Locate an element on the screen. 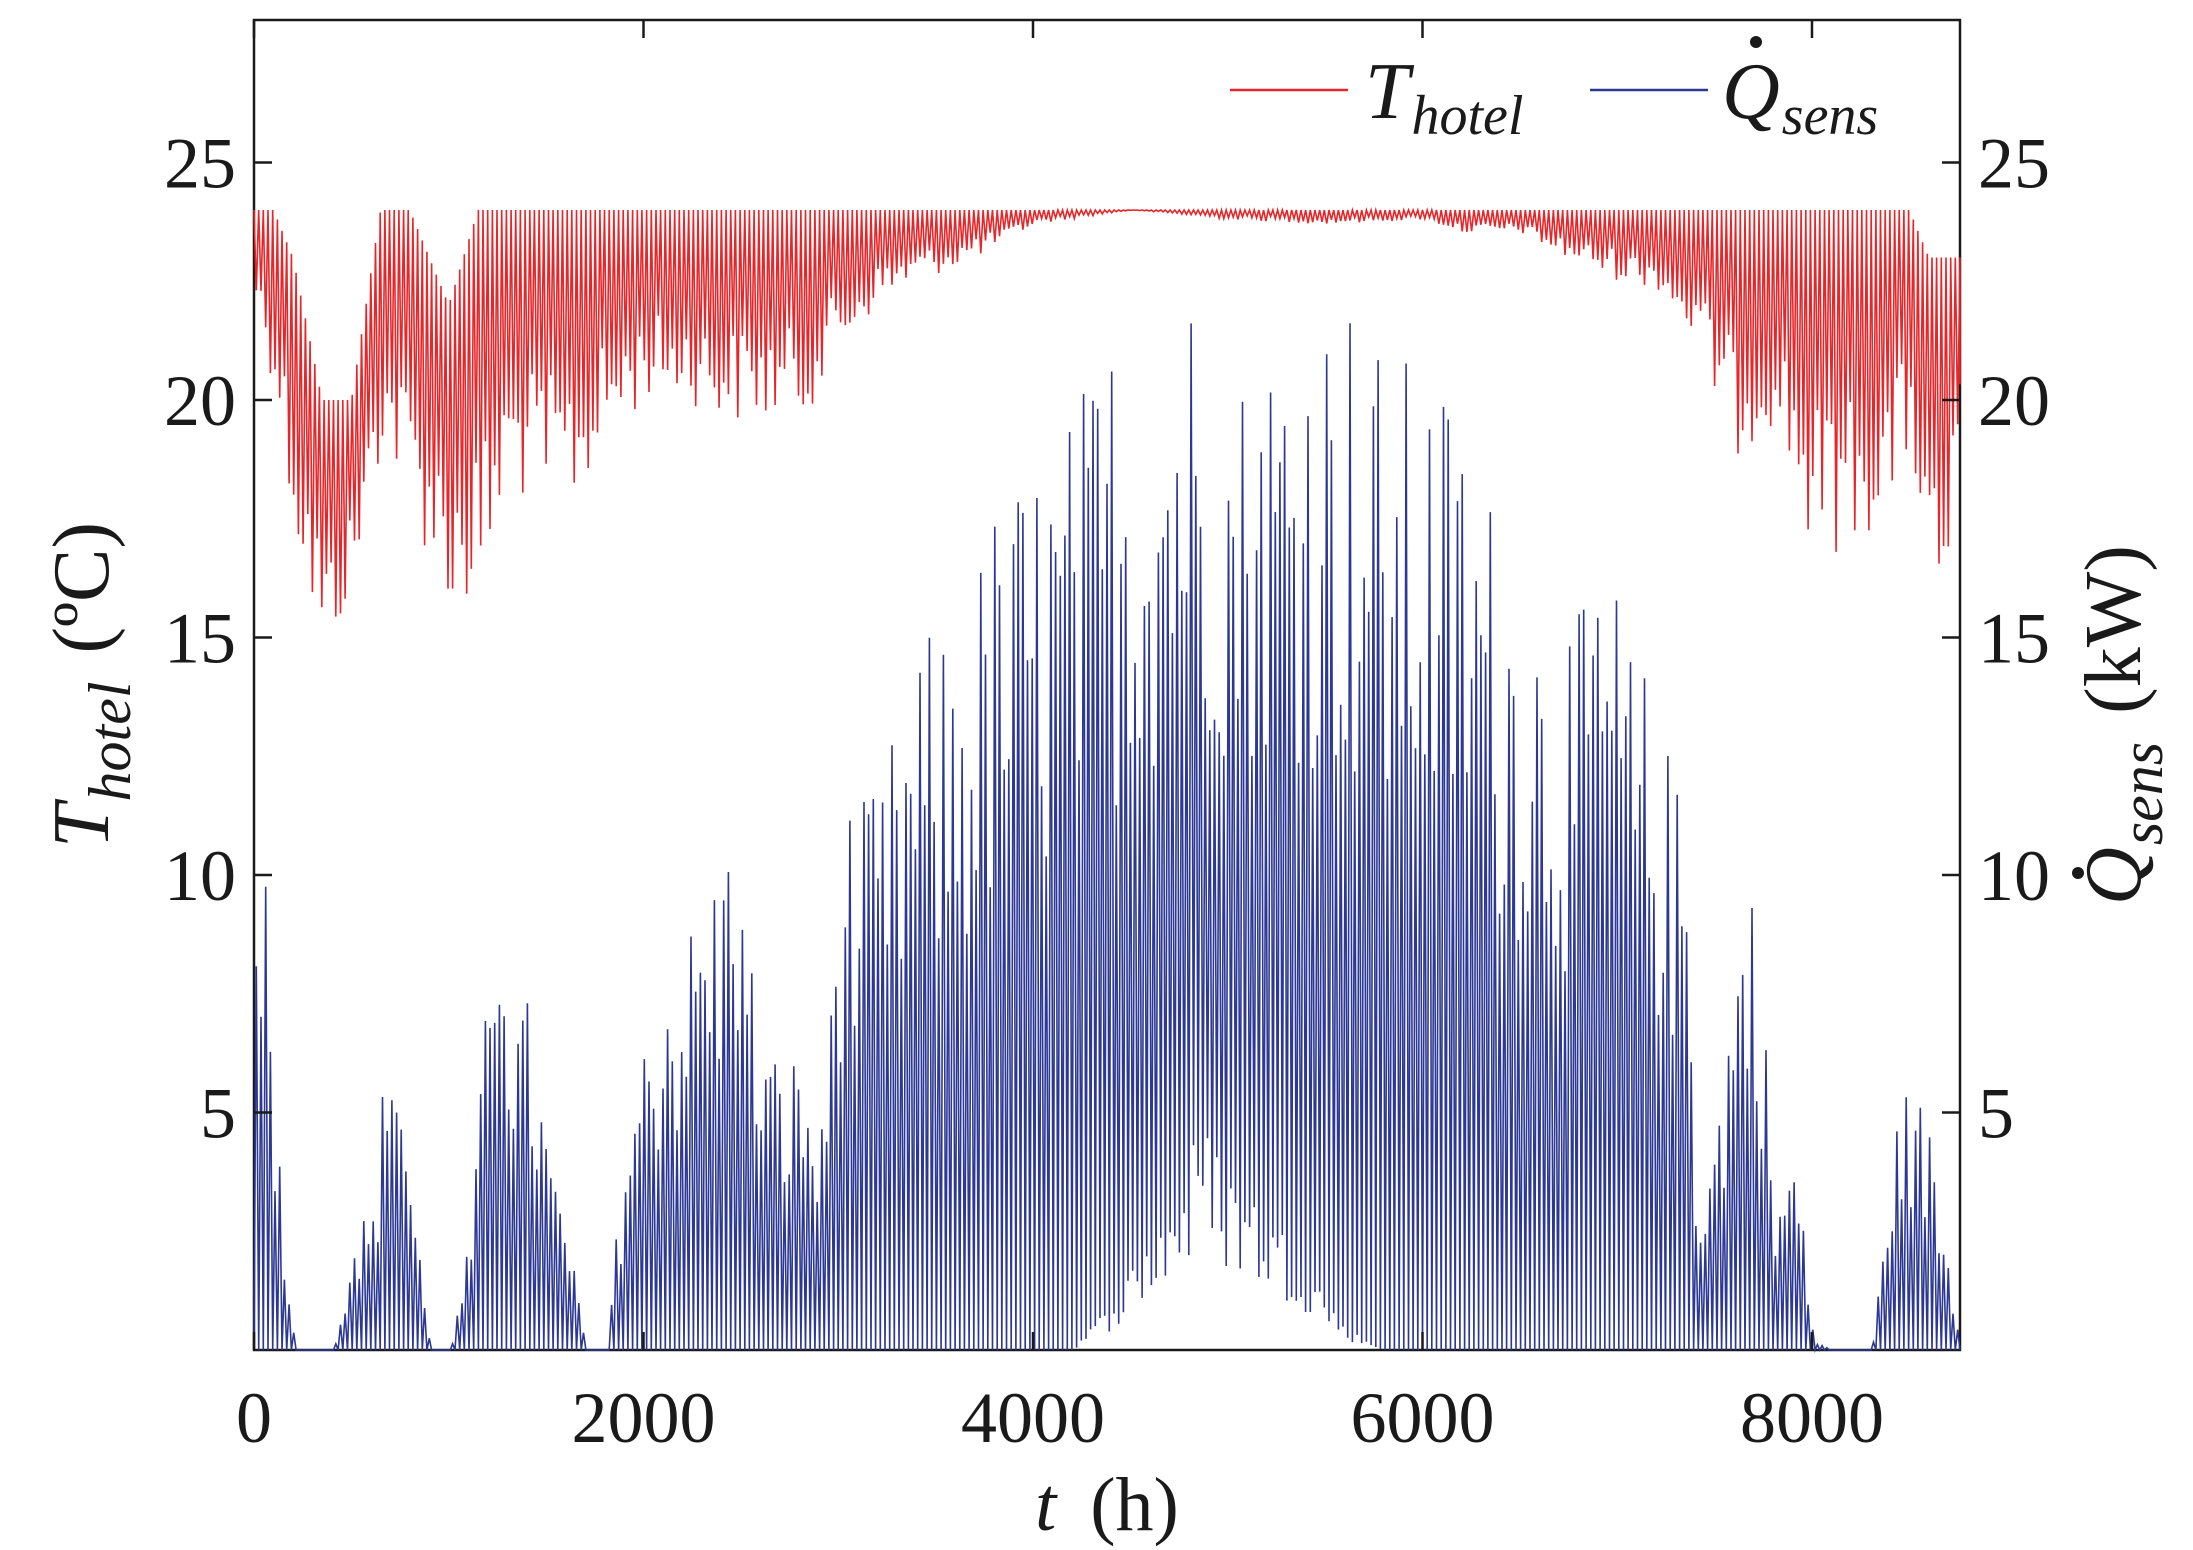 This screenshot has width=2193, height=1550. y-tick-label-right: 25 is located at coordinates (2014, 164).